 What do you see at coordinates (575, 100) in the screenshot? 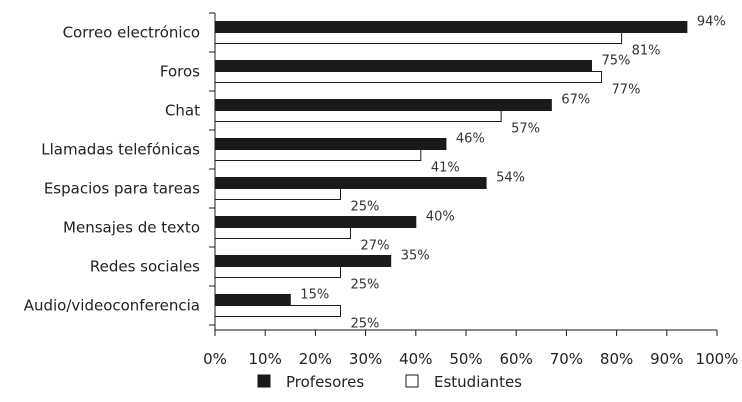
I see `value-label-profesores: 67%` at bounding box center [575, 100].